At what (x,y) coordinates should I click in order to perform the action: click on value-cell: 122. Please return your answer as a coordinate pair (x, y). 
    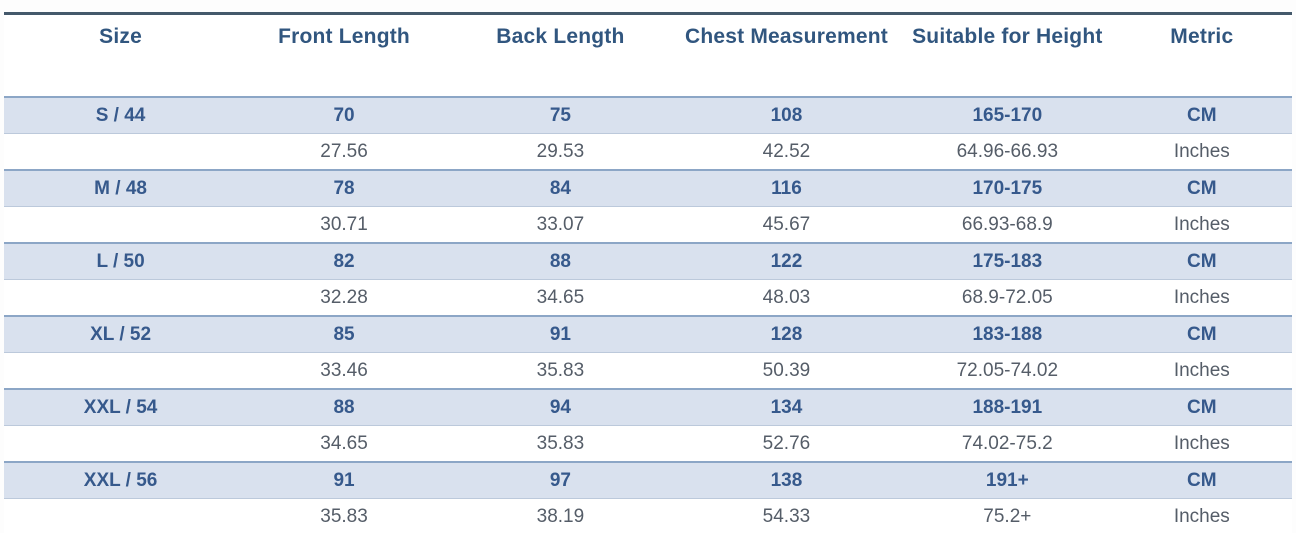
    Looking at the image, I should click on (786, 261).